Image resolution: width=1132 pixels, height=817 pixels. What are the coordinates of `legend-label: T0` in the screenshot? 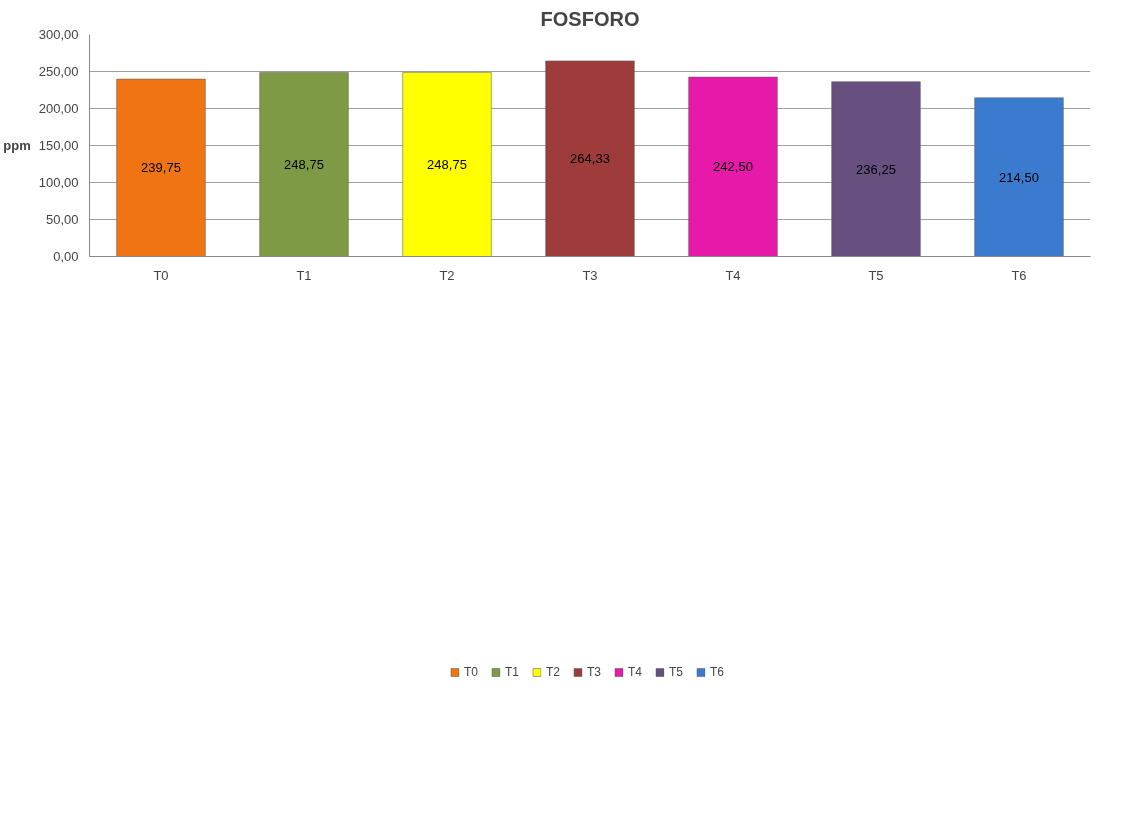 It's located at (471, 671).